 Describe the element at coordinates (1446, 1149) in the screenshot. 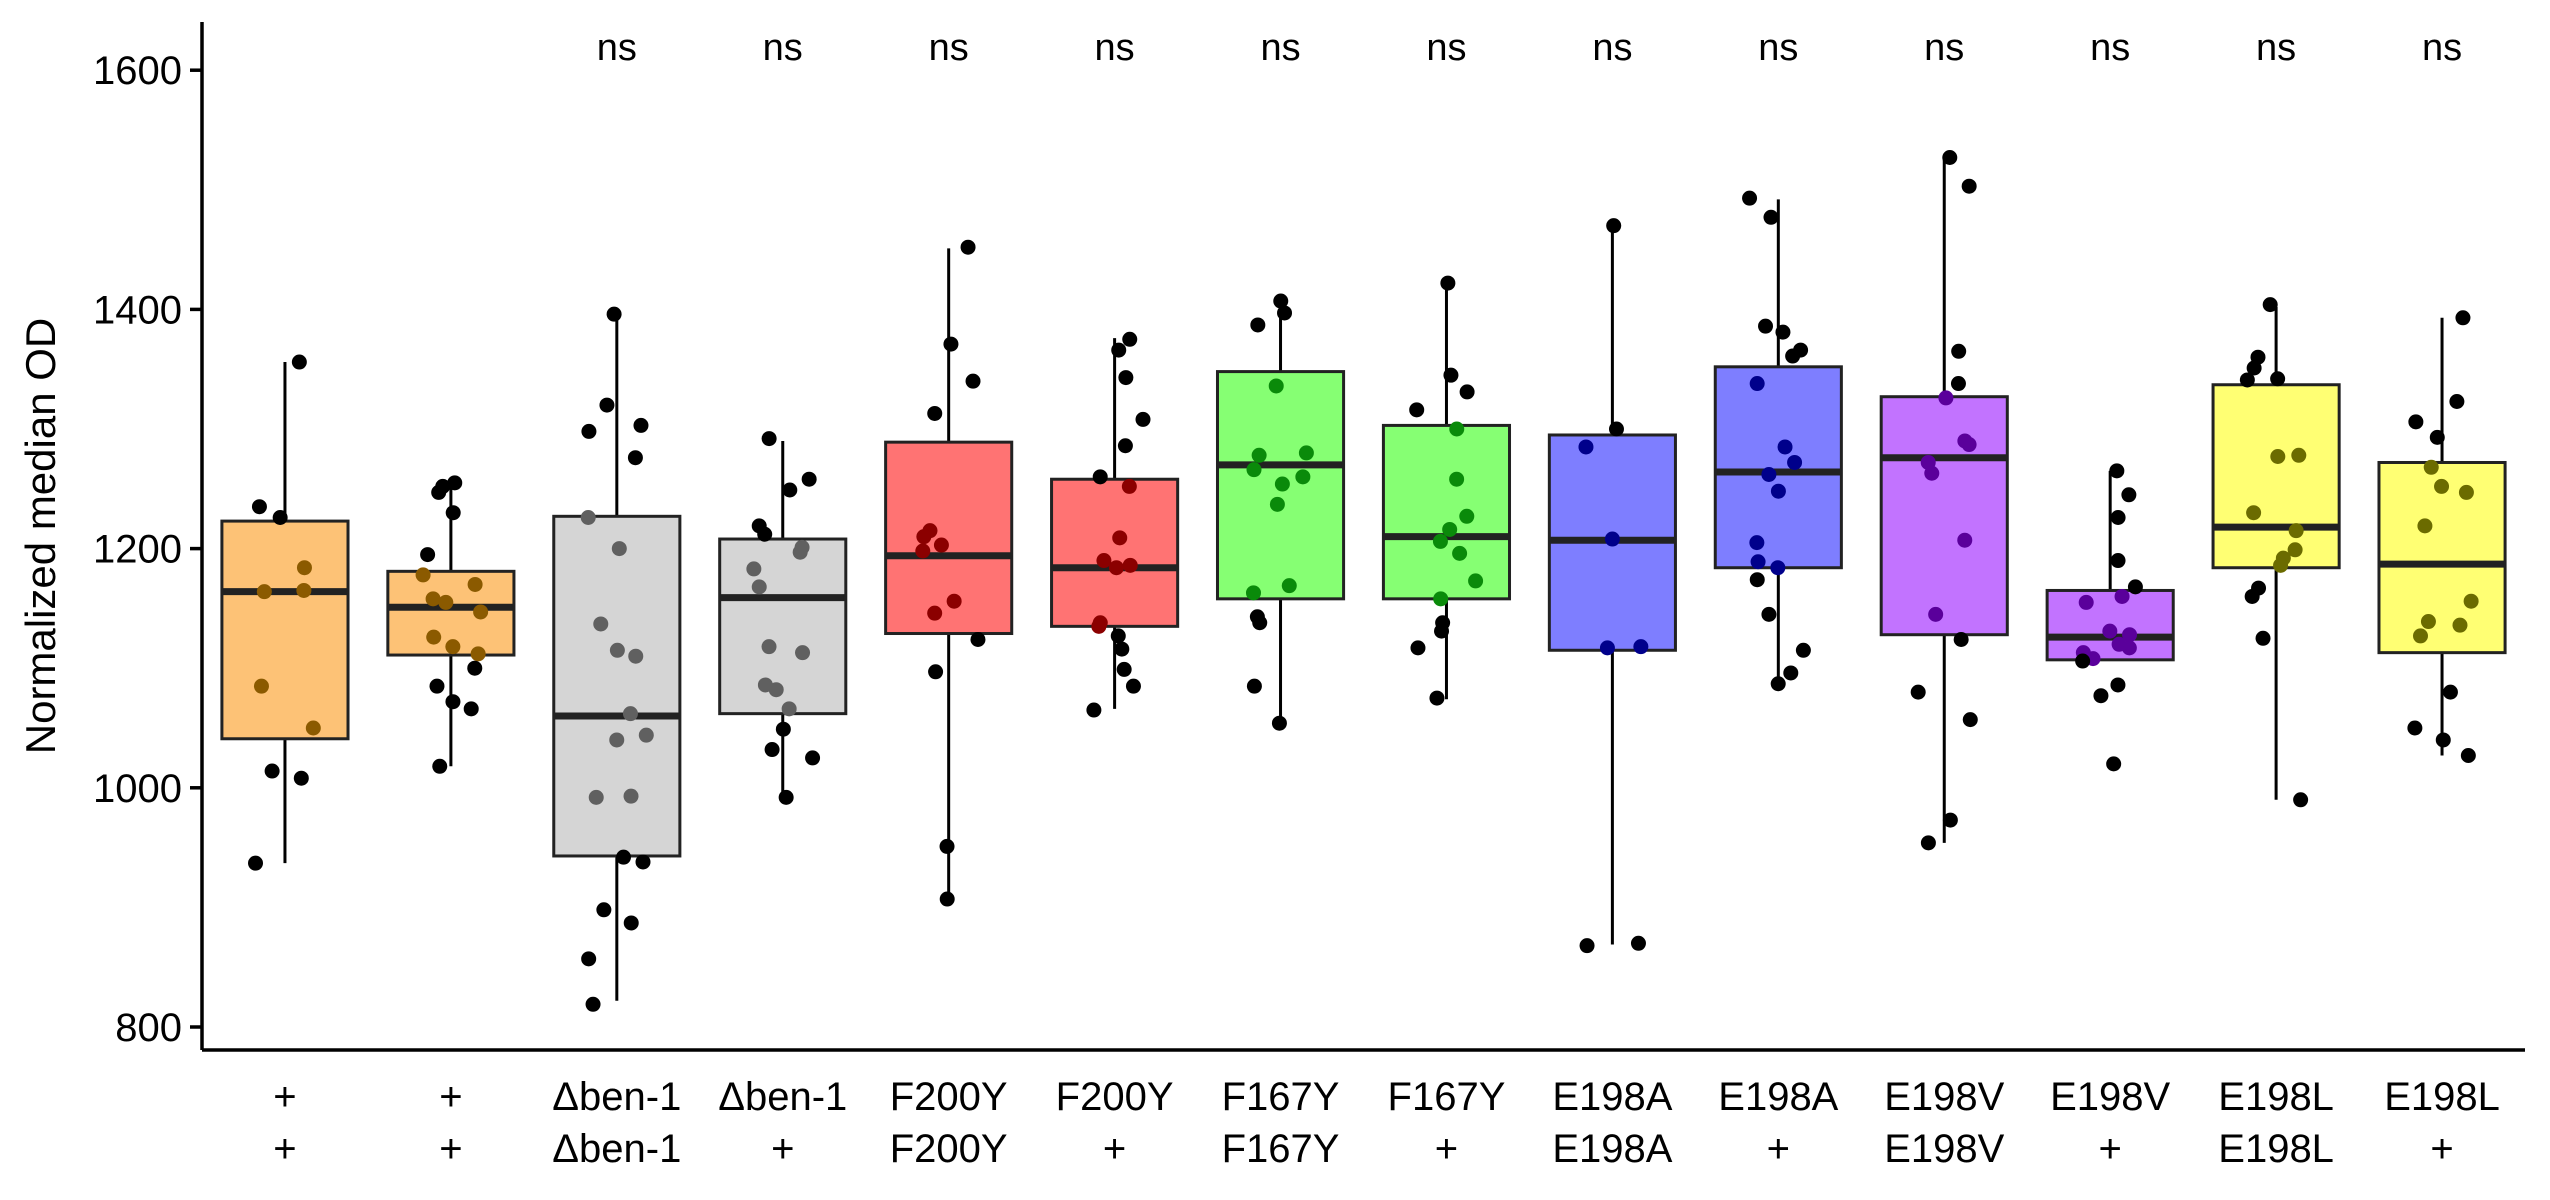

I see `x-category-label-line2: +` at that location.